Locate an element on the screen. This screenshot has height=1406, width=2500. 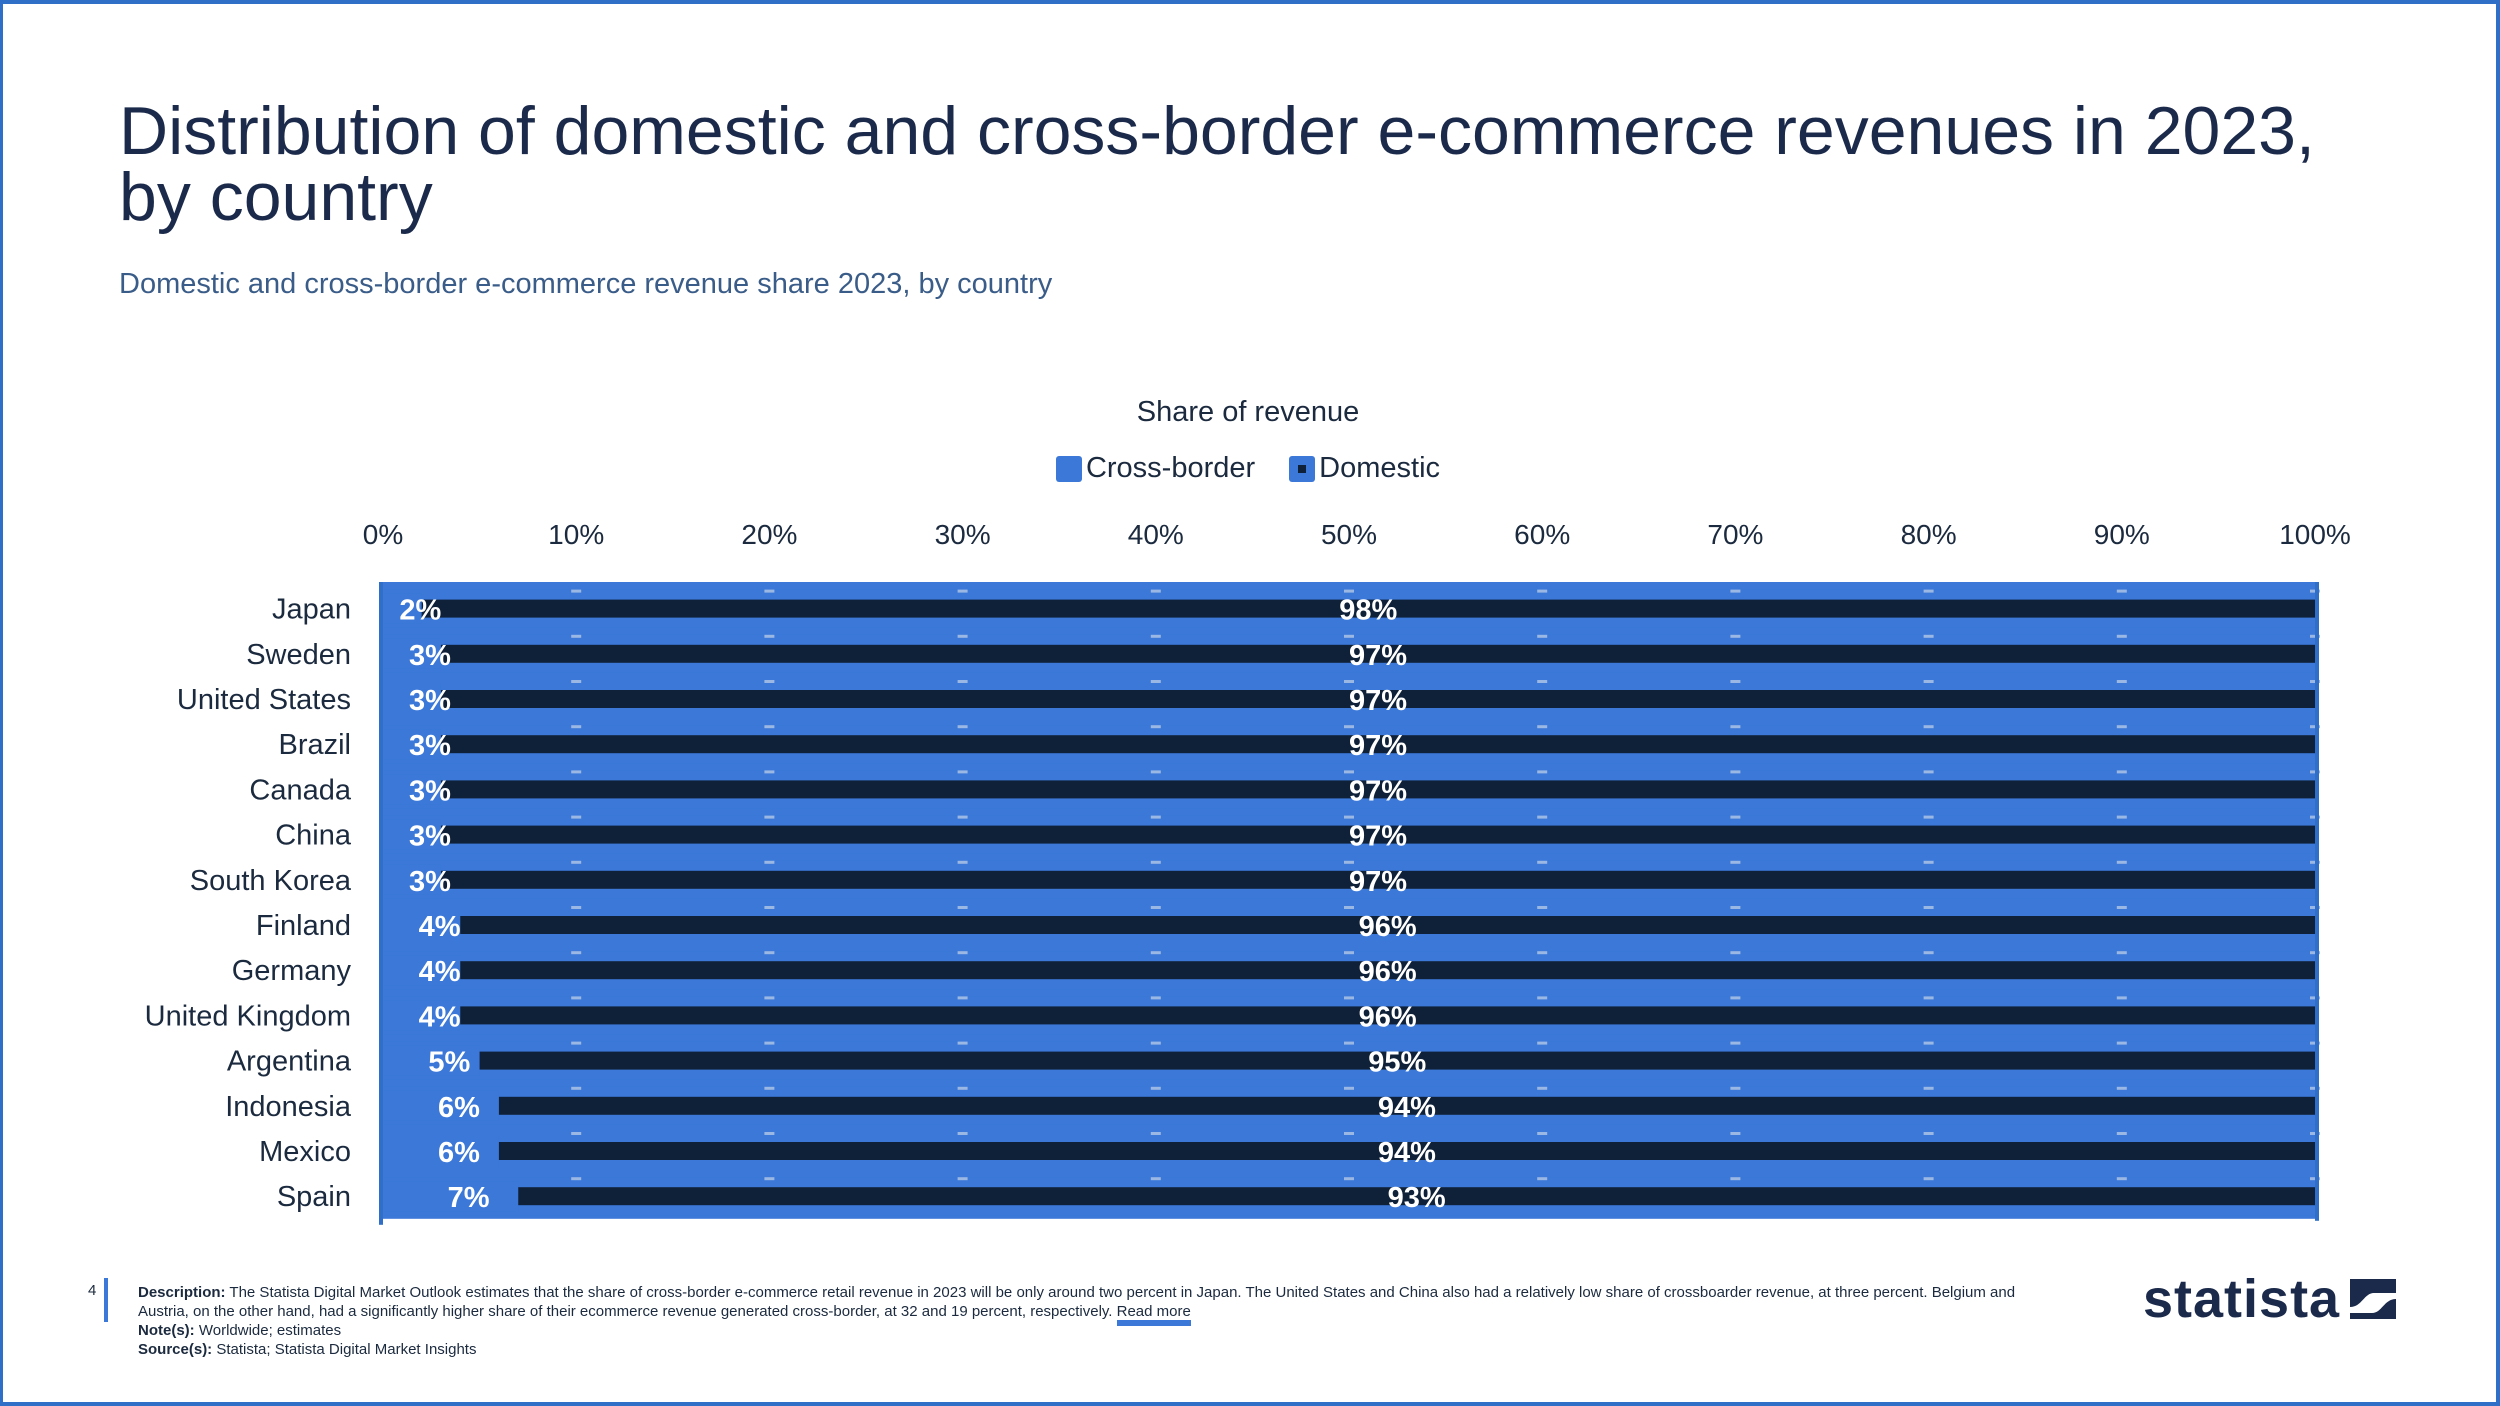
legend-label-cross-border: Cross-border is located at coordinates (1170, 468).